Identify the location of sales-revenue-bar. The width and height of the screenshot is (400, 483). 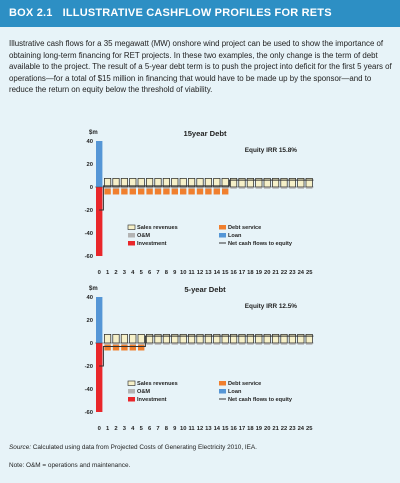
(124, 339).